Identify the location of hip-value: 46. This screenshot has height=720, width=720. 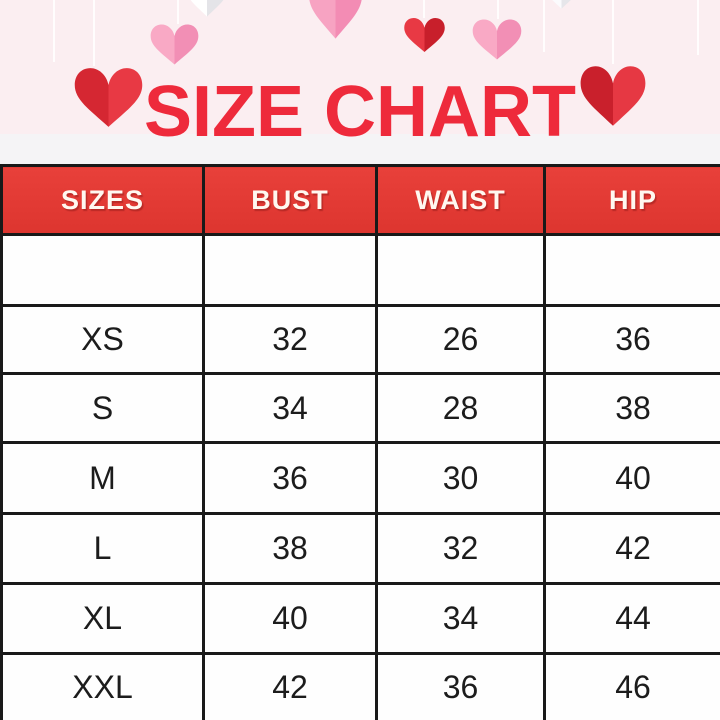
(631, 686).